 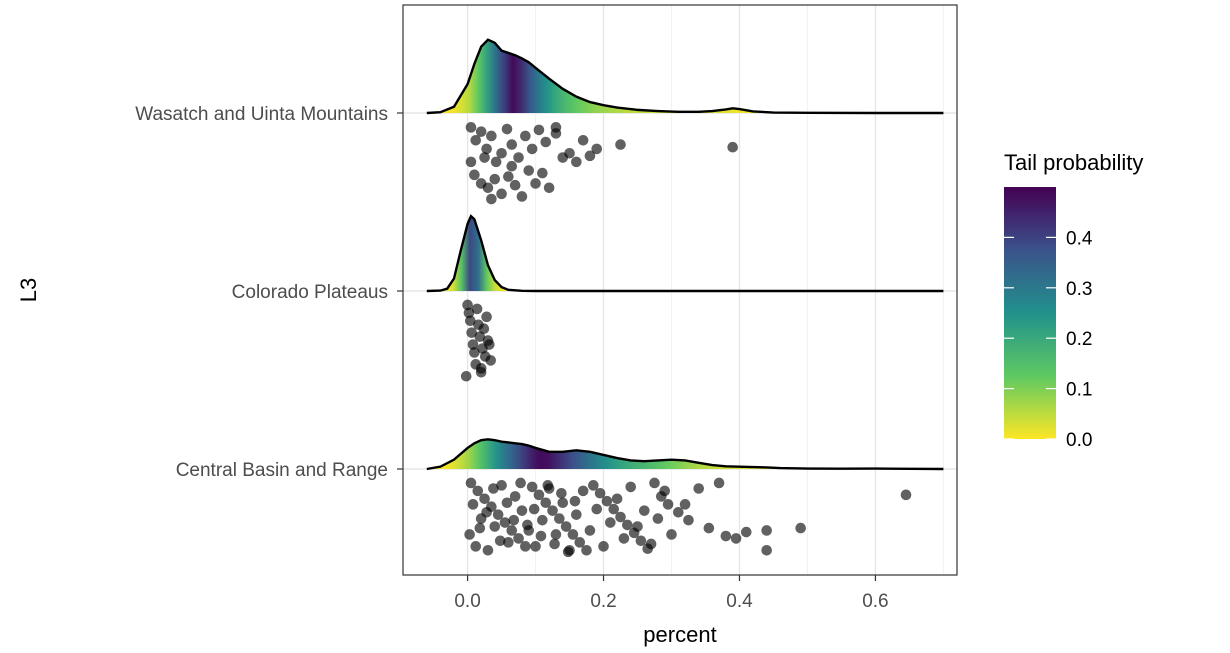 I want to click on x-tick-label: 0.6, so click(x=875, y=601).